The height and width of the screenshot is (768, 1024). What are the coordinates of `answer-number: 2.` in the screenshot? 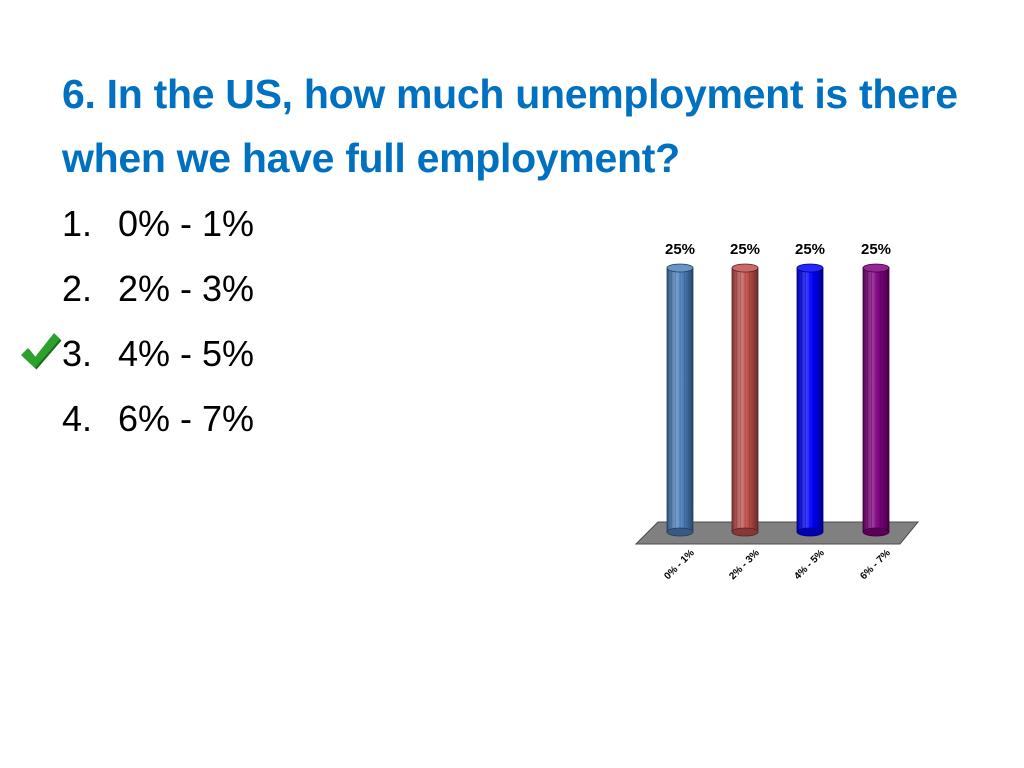 It's located at (77, 288).